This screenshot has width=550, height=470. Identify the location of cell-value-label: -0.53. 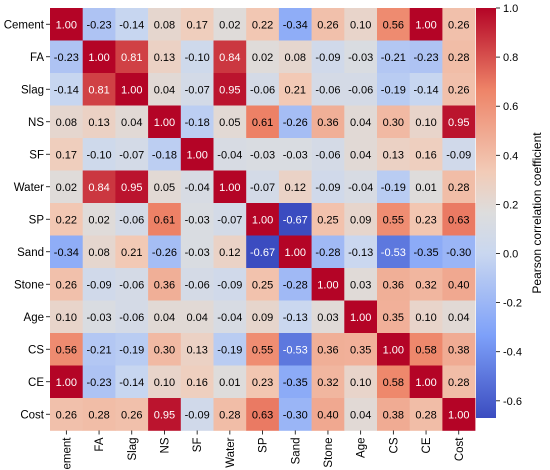
(295, 350).